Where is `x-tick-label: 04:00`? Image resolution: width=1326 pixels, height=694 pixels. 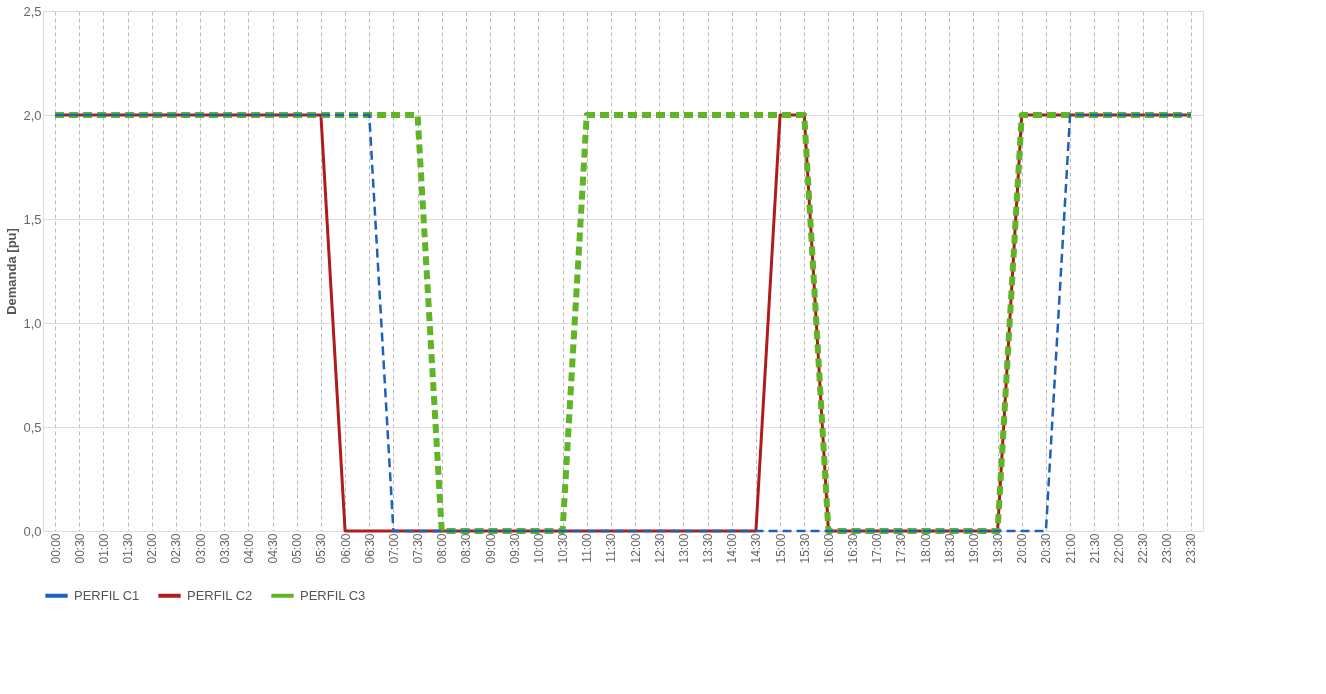 x-tick-label: 04:00 is located at coordinates (248, 548).